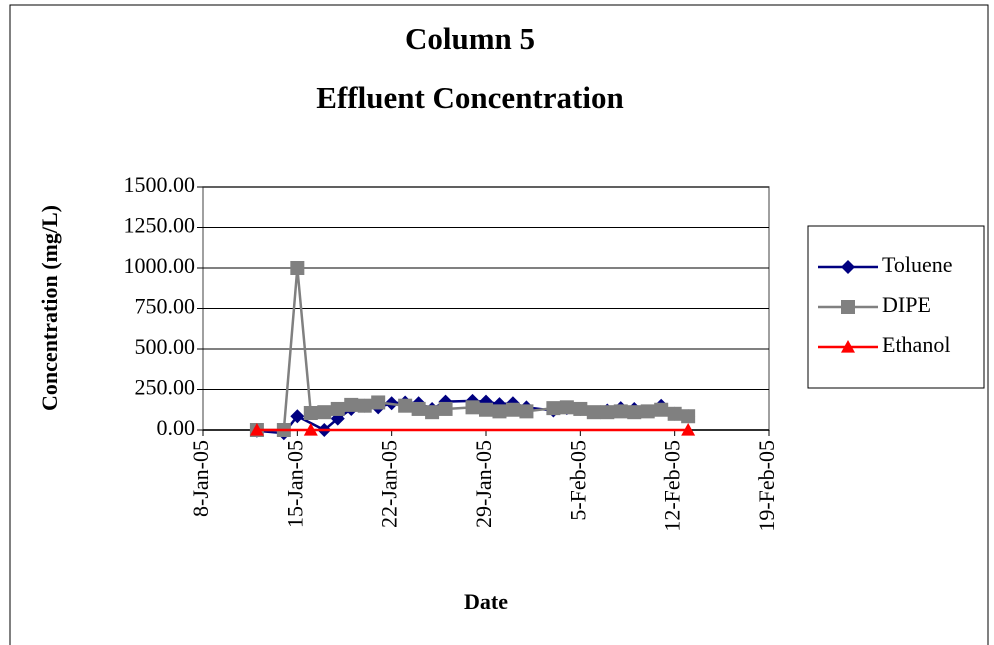 The height and width of the screenshot is (645, 994). What do you see at coordinates (766, 486) in the screenshot?
I see `x-tick-label: 19-Feb-05` at bounding box center [766, 486].